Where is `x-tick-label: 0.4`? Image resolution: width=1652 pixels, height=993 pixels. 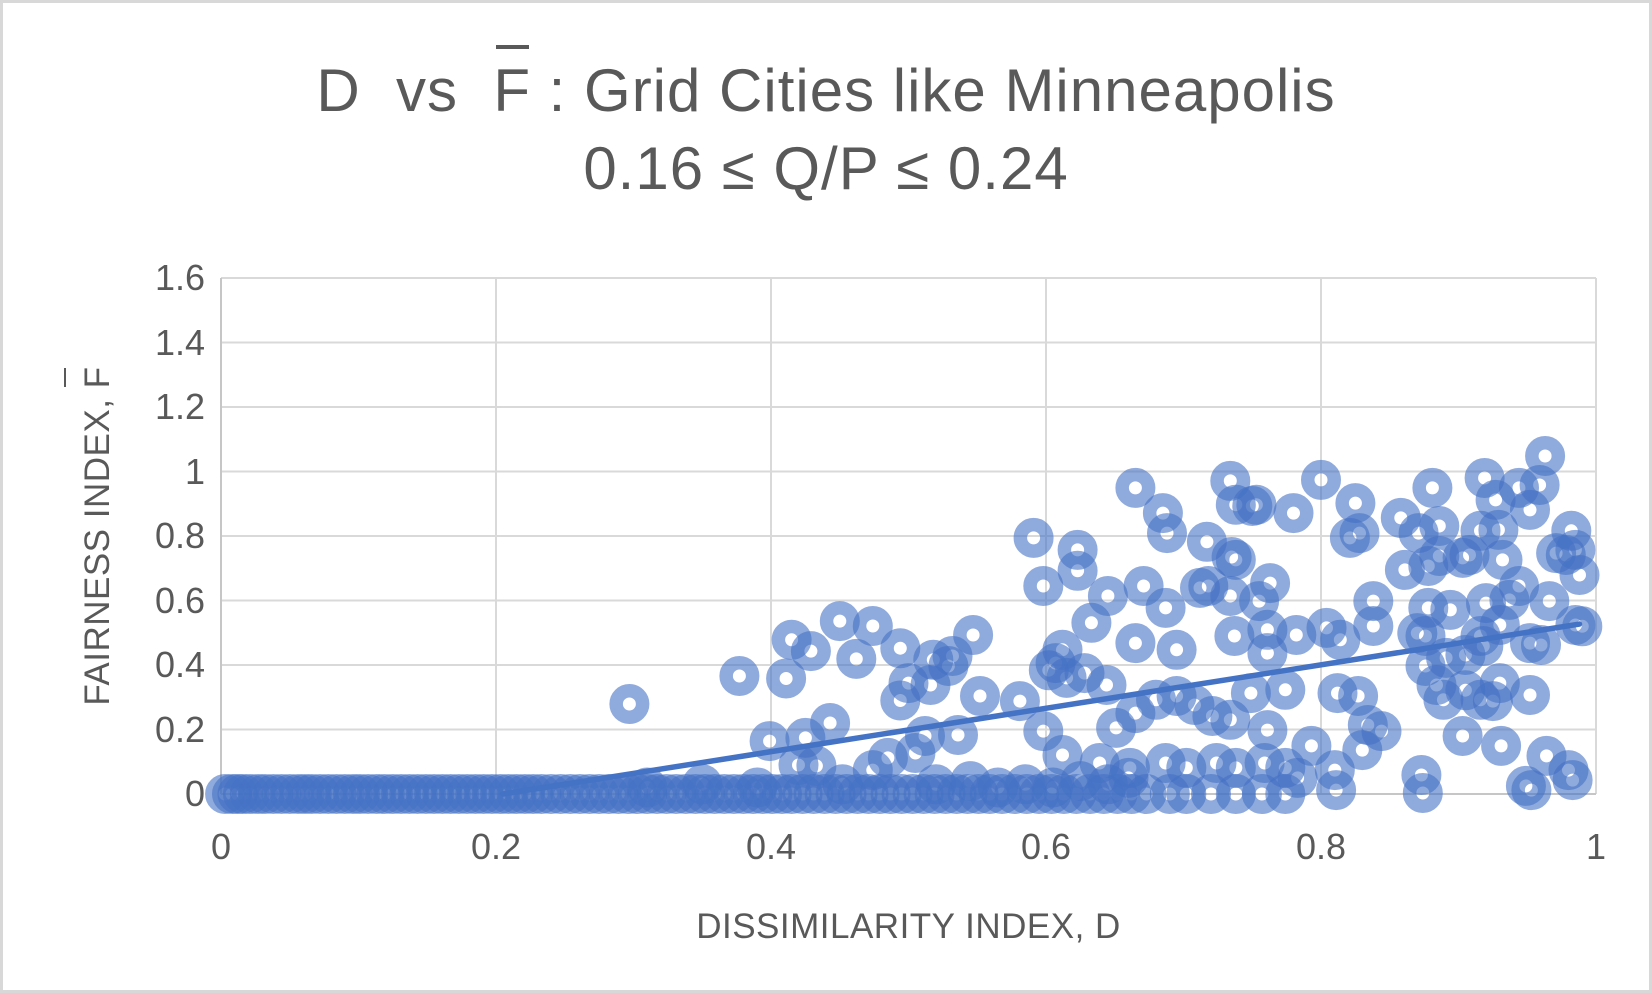 x-tick-label: 0.4 is located at coordinates (771, 846).